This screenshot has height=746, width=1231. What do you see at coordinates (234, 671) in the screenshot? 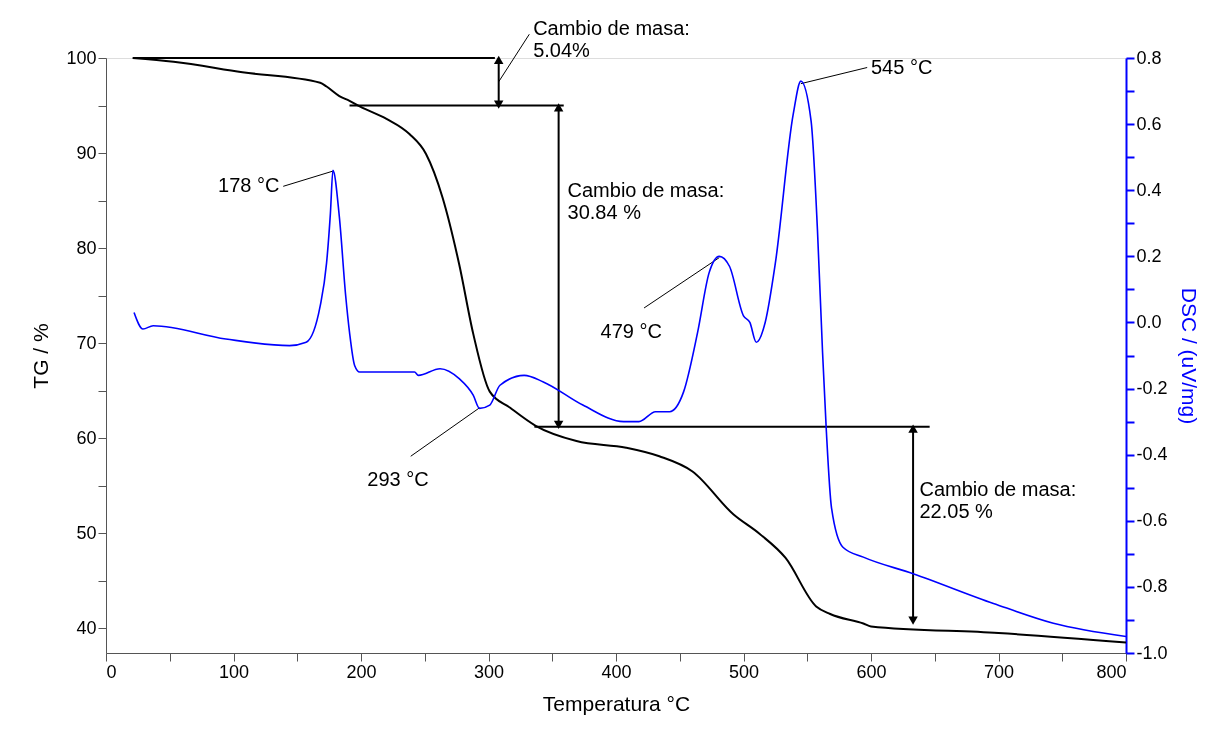
I see `x-tick-label: 100` at bounding box center [234, 671].